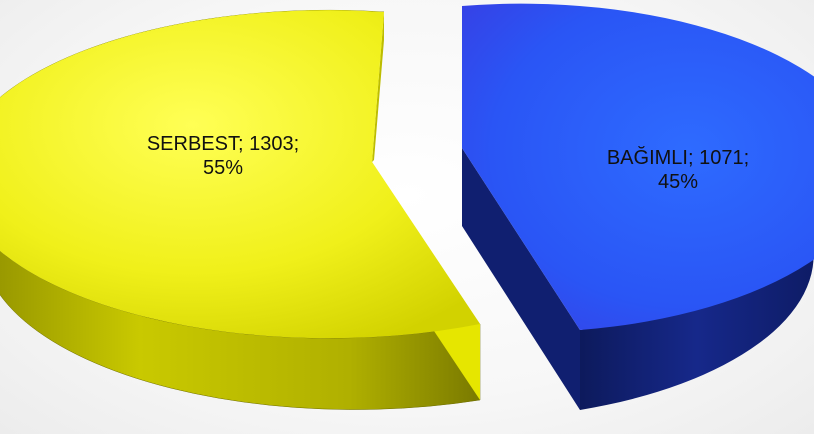 The height and width of the screenshot is (434, 814). What do you see at coordinates (223, 168) in the screenshot?
I see `data-label-serbest-line2: 55%` at bounding box center [223, 168].